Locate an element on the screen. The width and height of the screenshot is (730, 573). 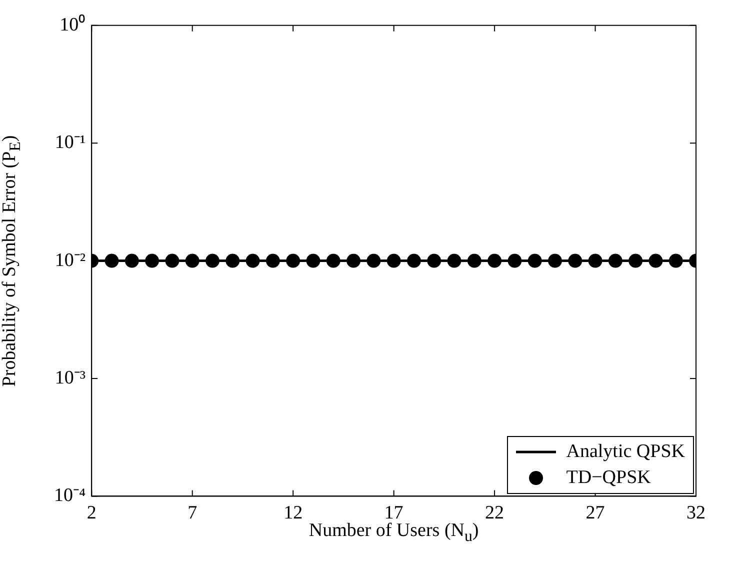
legend-label: TD−QPSK is located at coordinates (608, 478).